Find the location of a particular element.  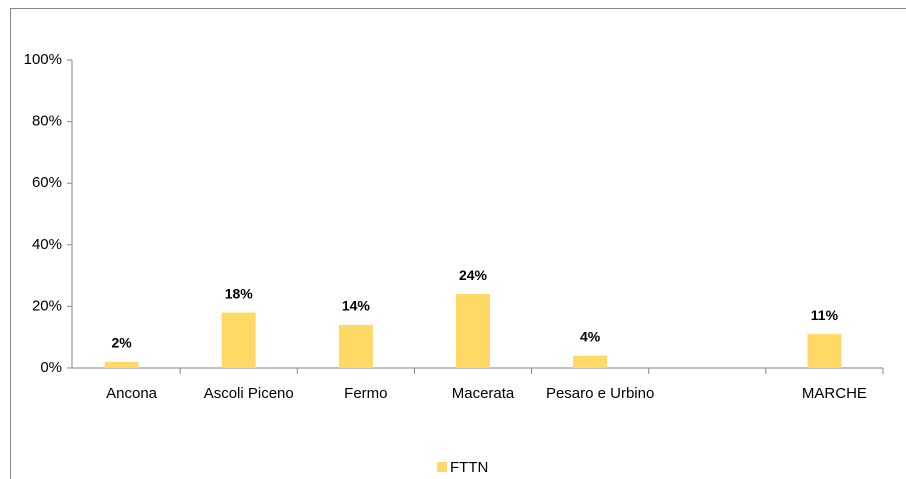

legend-label: FTTN is located at coordinates (469, 467).